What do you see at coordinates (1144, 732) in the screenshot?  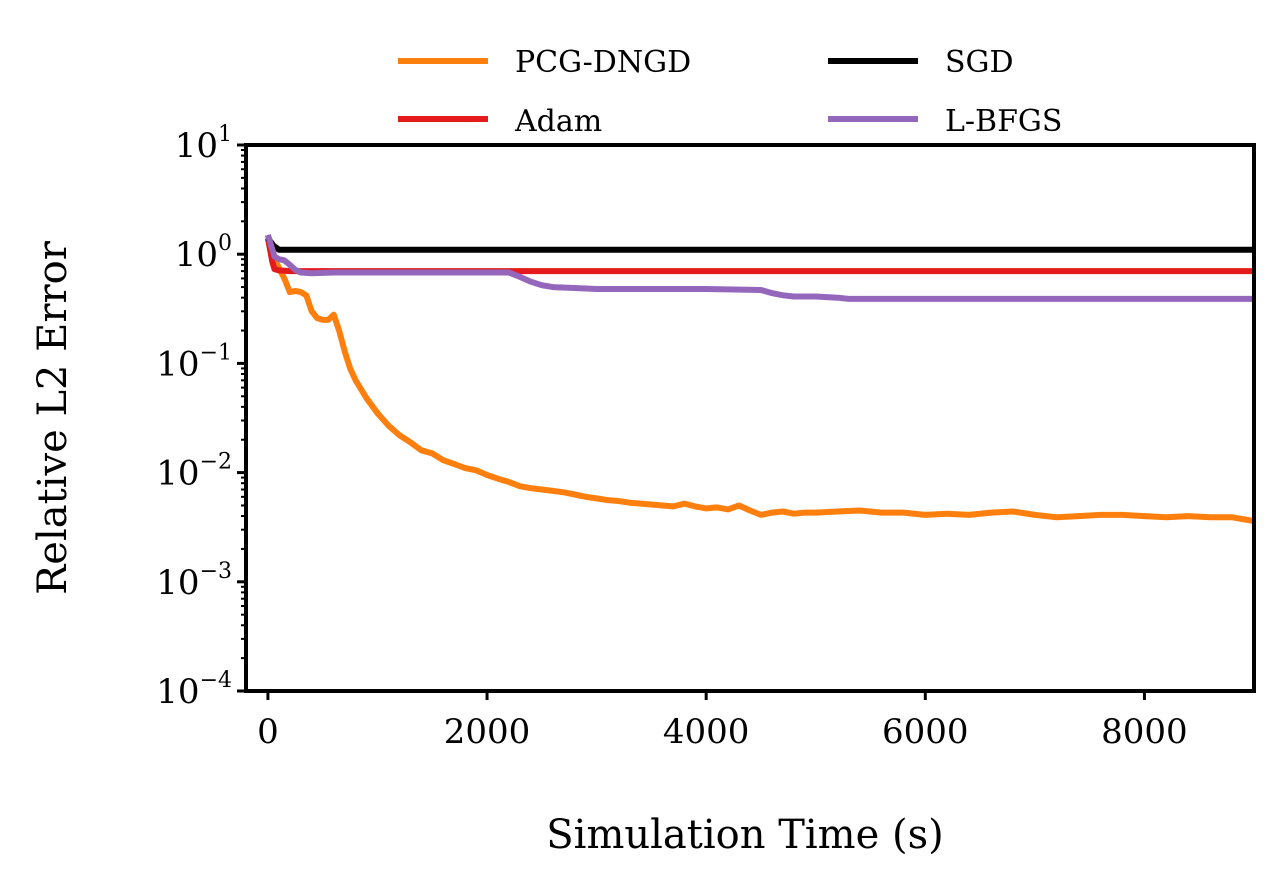 I see `x-tick-label-8000: 8000` at bounding box center [1144, 732].